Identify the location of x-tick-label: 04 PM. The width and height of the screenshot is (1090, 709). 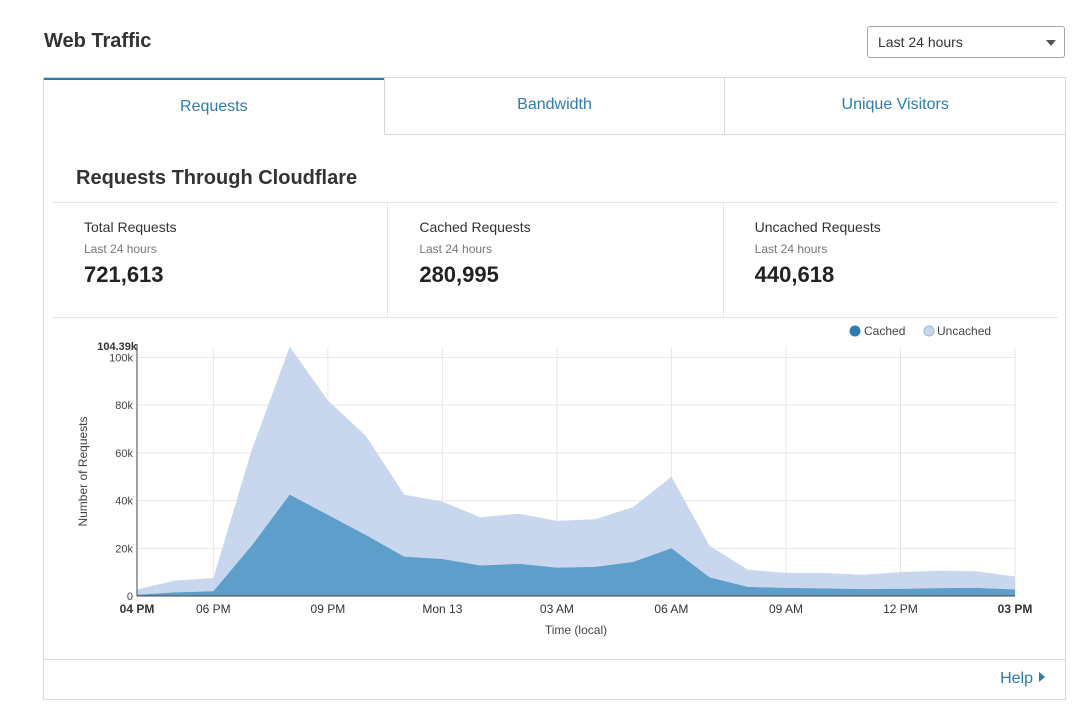
(137, 609).